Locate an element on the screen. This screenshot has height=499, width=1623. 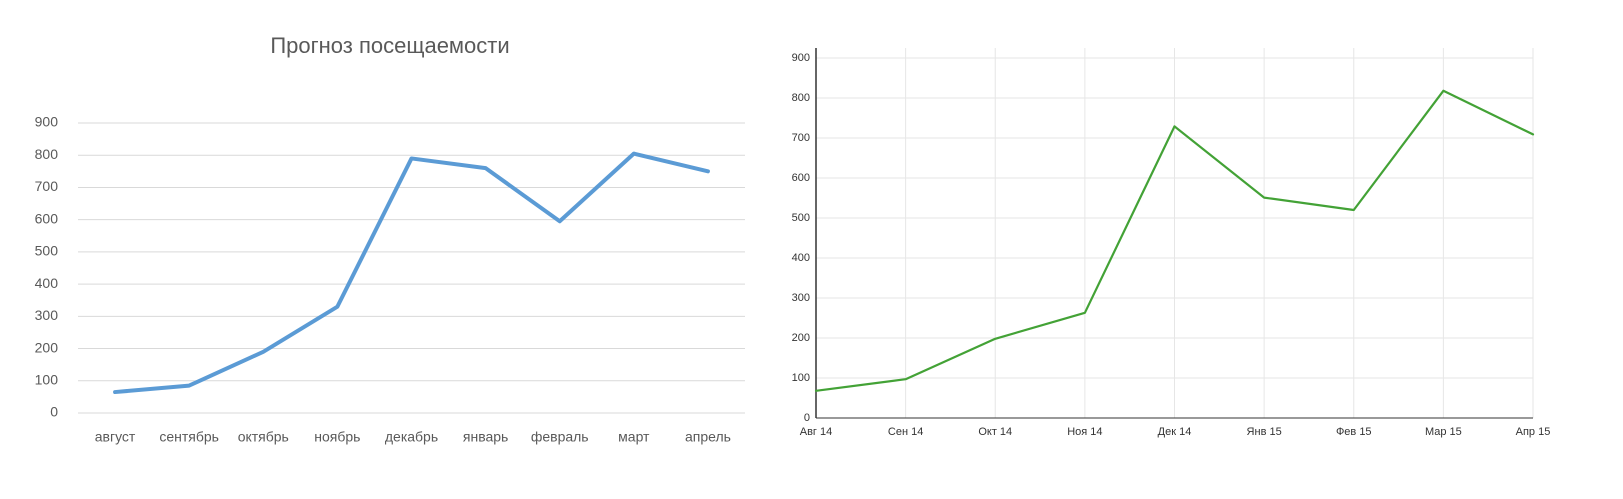
x-tick-label: Мар 15 is located at coordinates (1443, 432).